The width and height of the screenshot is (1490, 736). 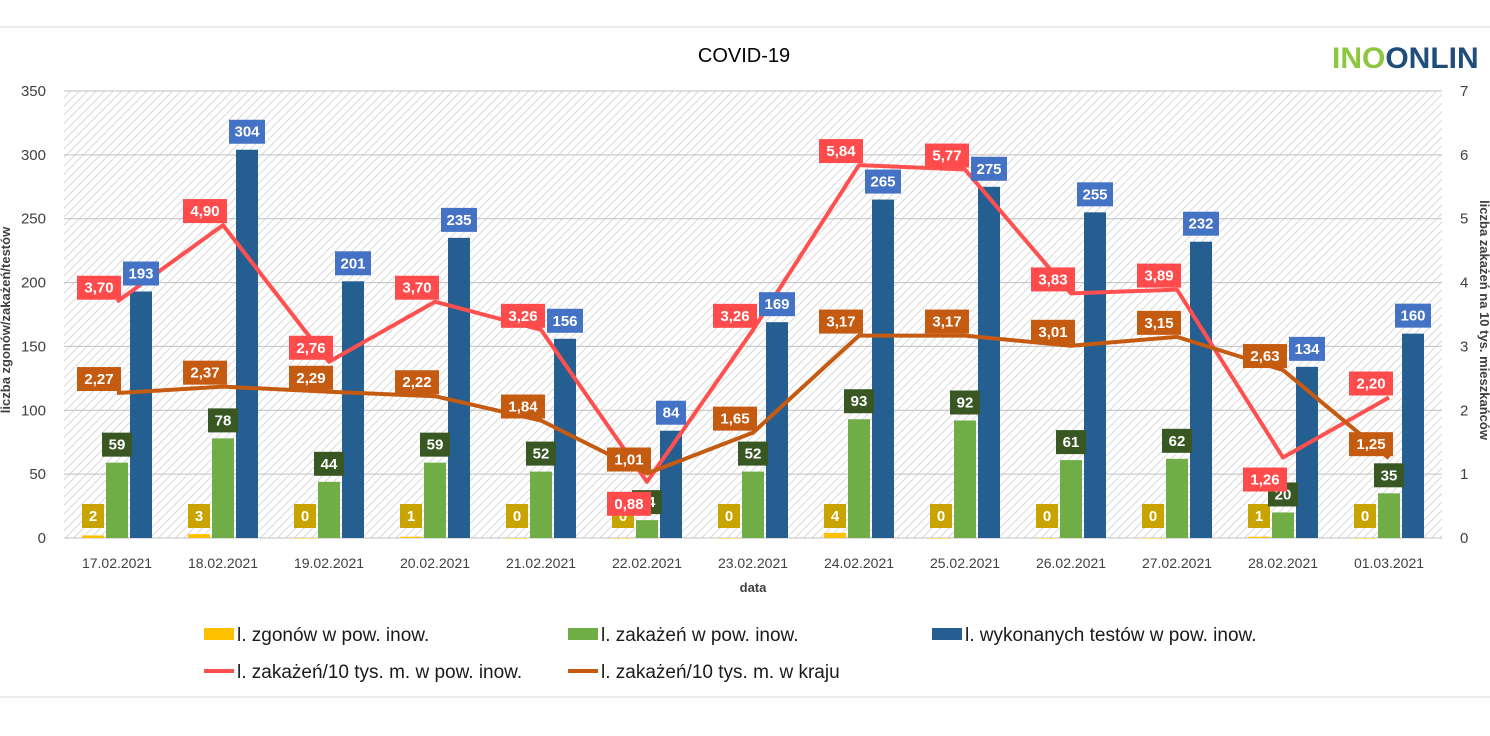 I want to click on logo-part1: INO, so click(x=1358, y=58).